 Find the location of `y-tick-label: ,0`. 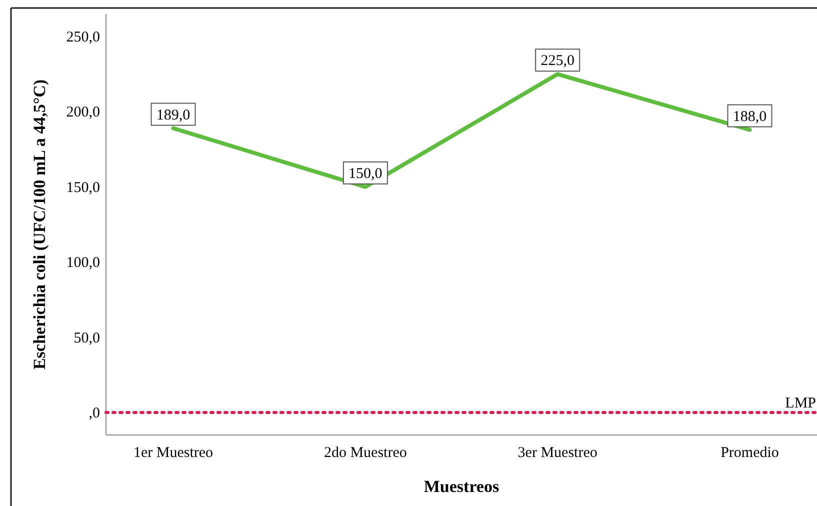

y-tick-label: ,0 is located at coordinates (94, 413).